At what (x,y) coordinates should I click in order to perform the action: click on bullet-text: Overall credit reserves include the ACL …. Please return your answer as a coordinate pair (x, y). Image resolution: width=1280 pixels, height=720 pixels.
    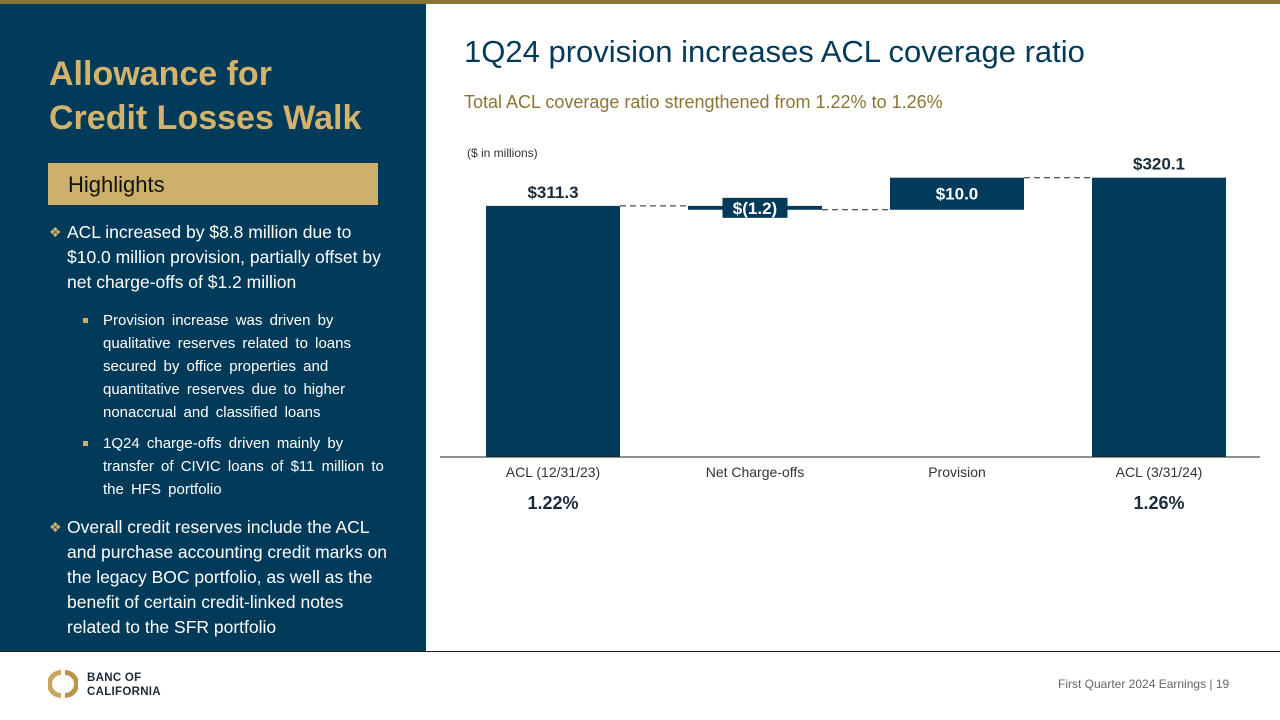
    Looking at the image, I should click on (227, 577).